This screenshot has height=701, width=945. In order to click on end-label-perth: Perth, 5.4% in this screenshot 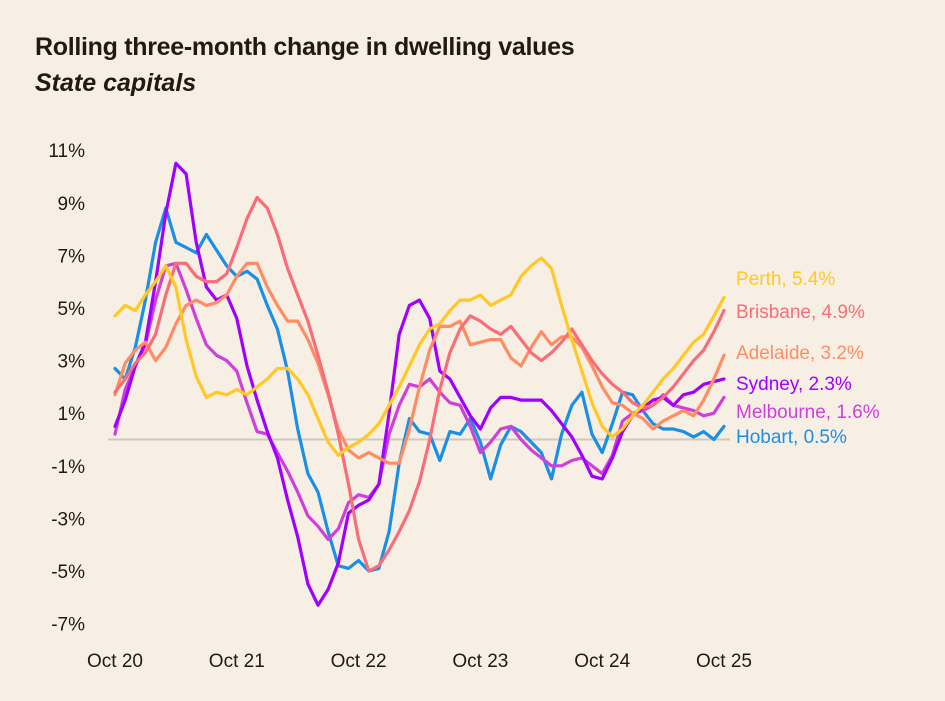, I will do `click(785, 279)`.